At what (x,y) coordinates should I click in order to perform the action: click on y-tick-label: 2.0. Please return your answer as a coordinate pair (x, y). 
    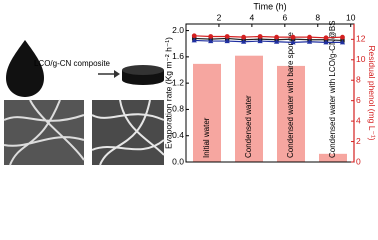
    Looking at the image, I should click on (178, 30).